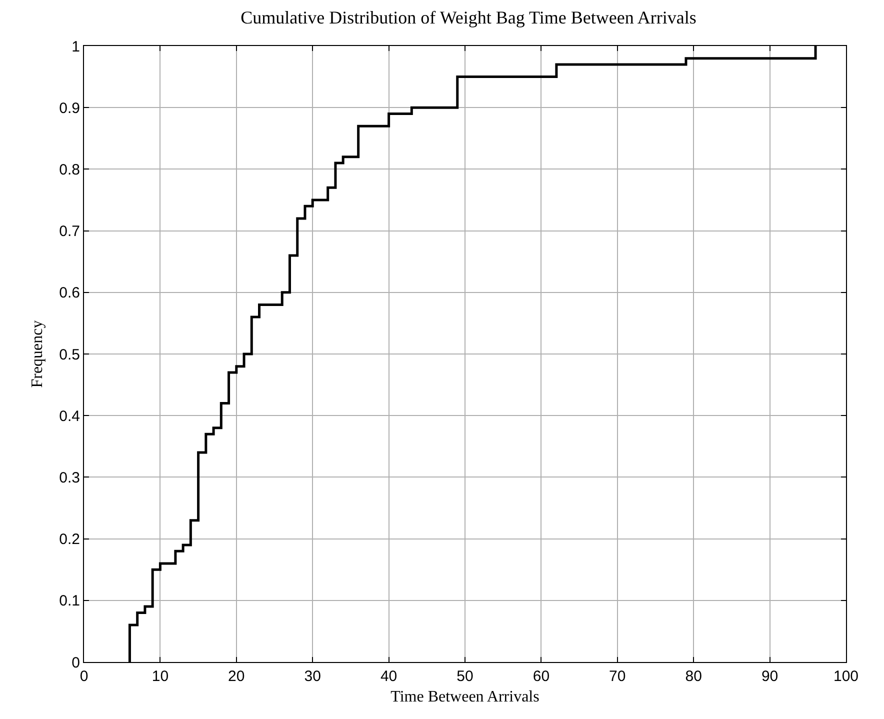 This screenshot has height=719, width=884. What do you see at coordinates (37, 354) in the screenshot?
I see `y-axis-title: Frequency` at bounding box center [37, 354].